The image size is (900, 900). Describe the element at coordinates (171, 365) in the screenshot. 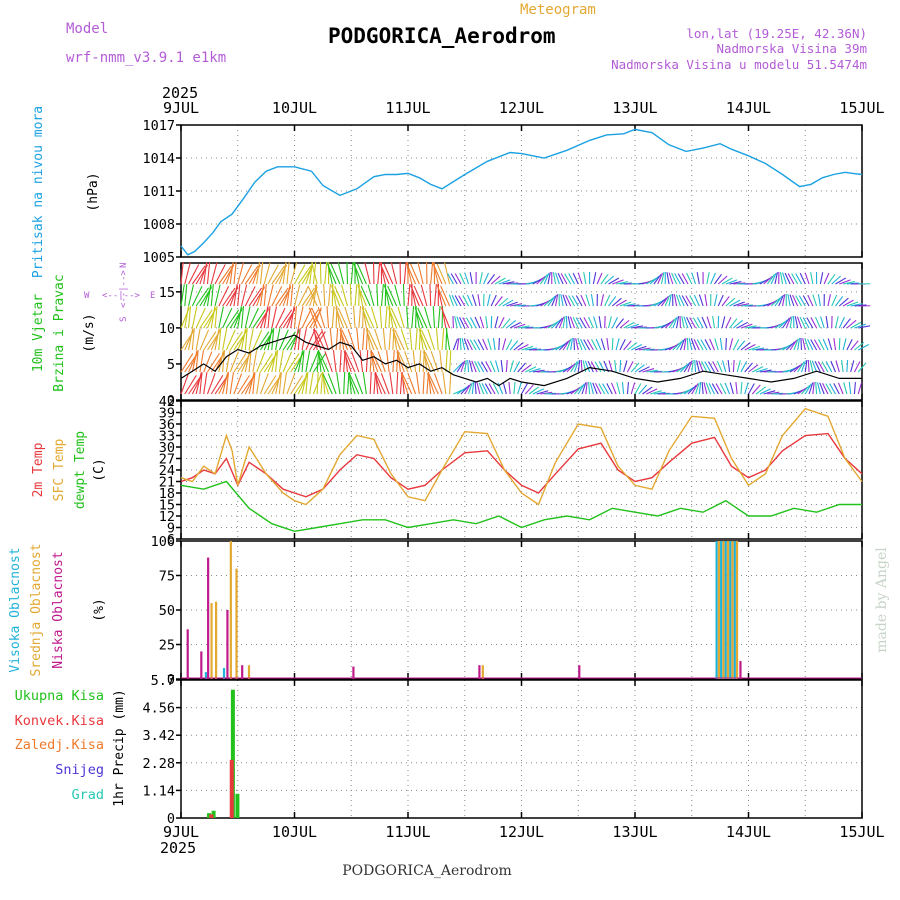

I see `y-tick-label: 5` at that location.